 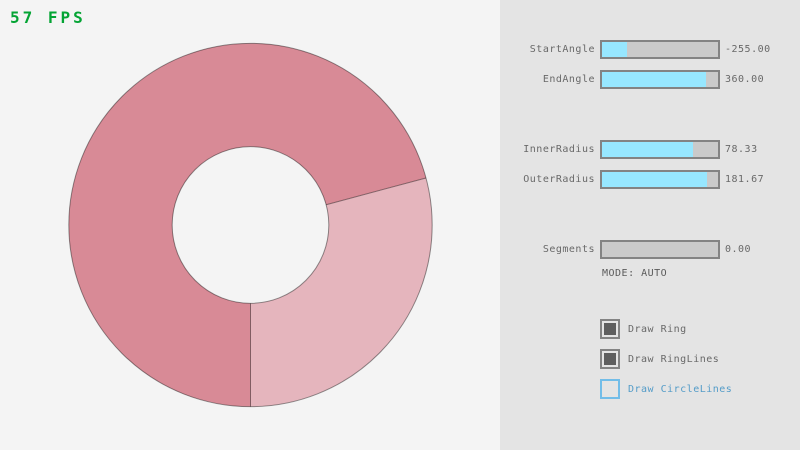 What do you see at coordinates (635, 273) in the screenshot?
I see `segments-mode-label: MODE: AUTO` at bounding box center [635, 273].